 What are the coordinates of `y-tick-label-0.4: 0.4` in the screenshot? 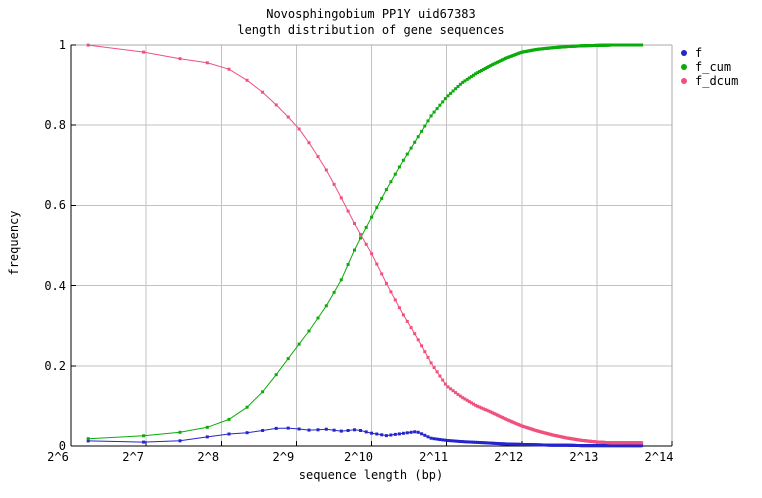 It's located at (55, 285).